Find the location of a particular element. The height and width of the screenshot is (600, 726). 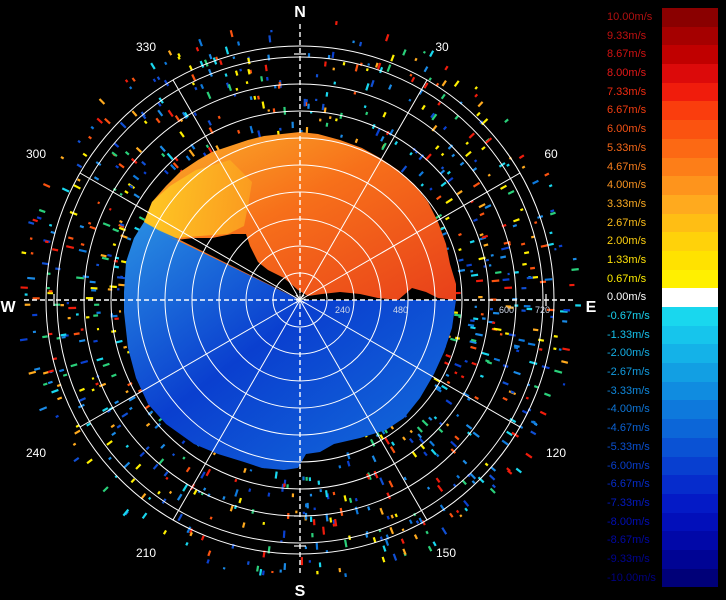

legend-label: -0.67m/s is located at coordinates (628, 316).